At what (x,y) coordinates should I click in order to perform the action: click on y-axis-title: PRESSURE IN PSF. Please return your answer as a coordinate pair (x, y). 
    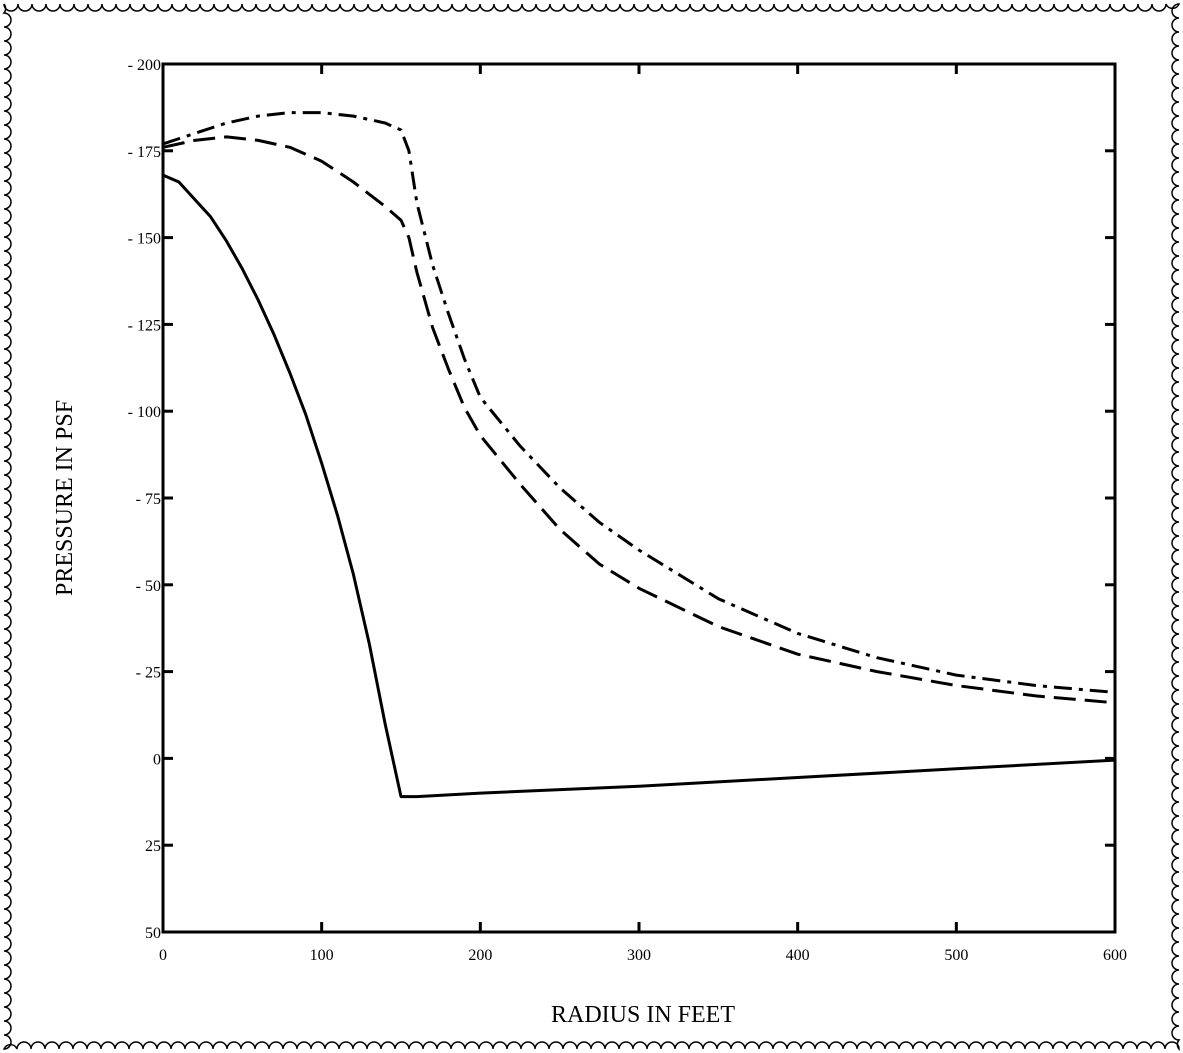
    Looking at the image, I should click on (65, 498).